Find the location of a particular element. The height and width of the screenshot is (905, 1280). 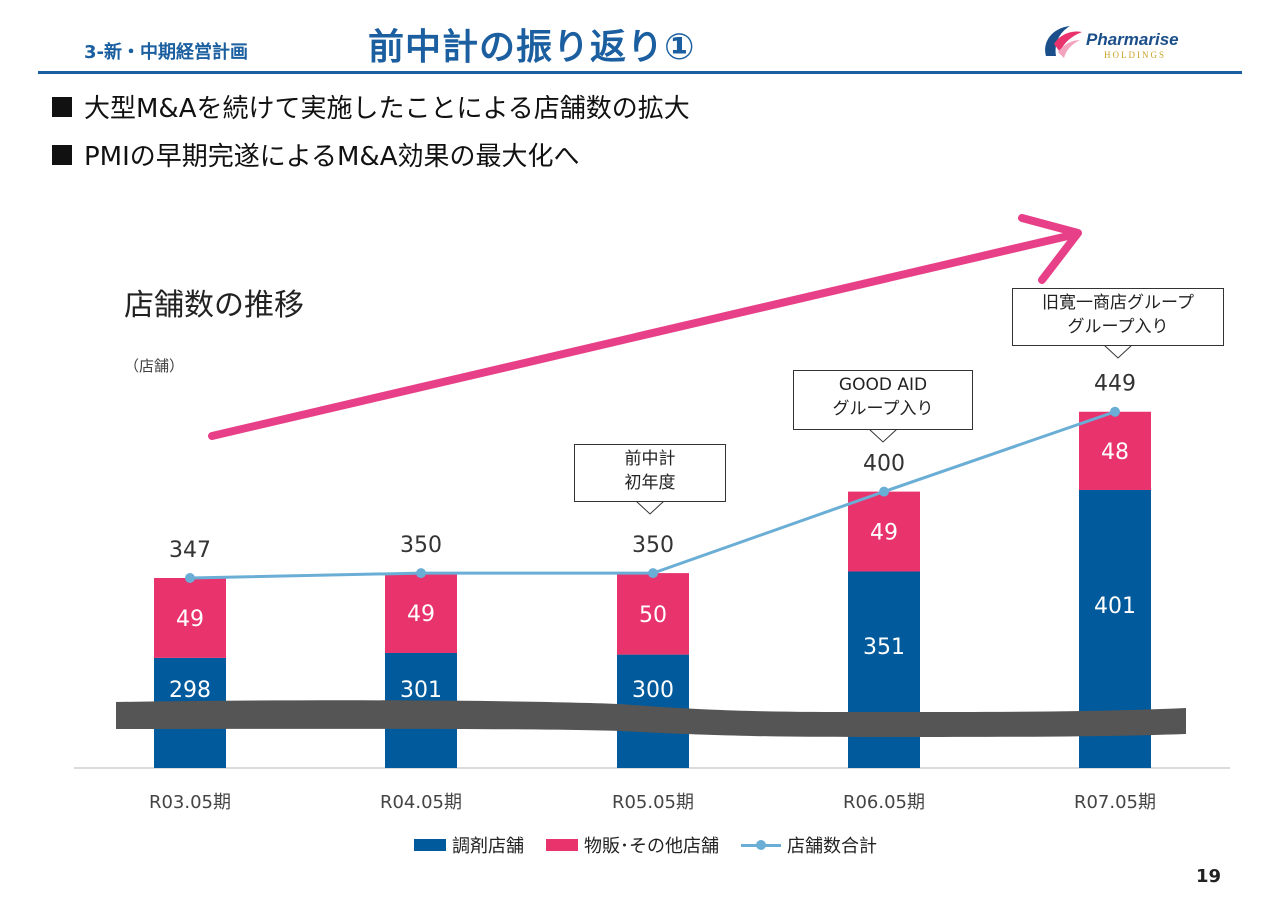

callout-text: GOOD AID is located at coordinates (883, 385).